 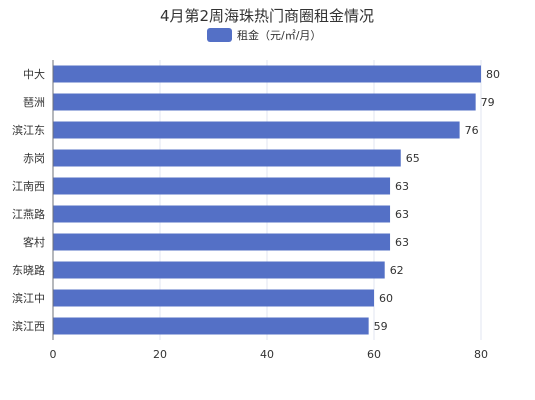 I want to click on x-axis-labels: 0 20 40 60 80, so click(x=269, y=354).